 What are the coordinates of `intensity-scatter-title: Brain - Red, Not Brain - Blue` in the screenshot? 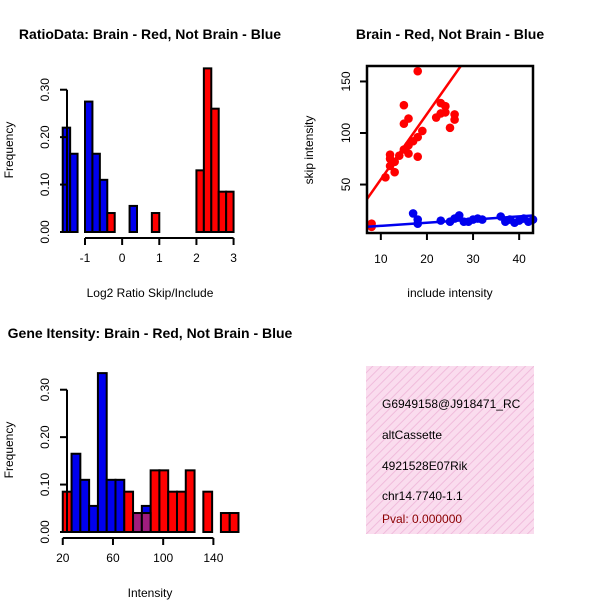 It's located at (450, 34).